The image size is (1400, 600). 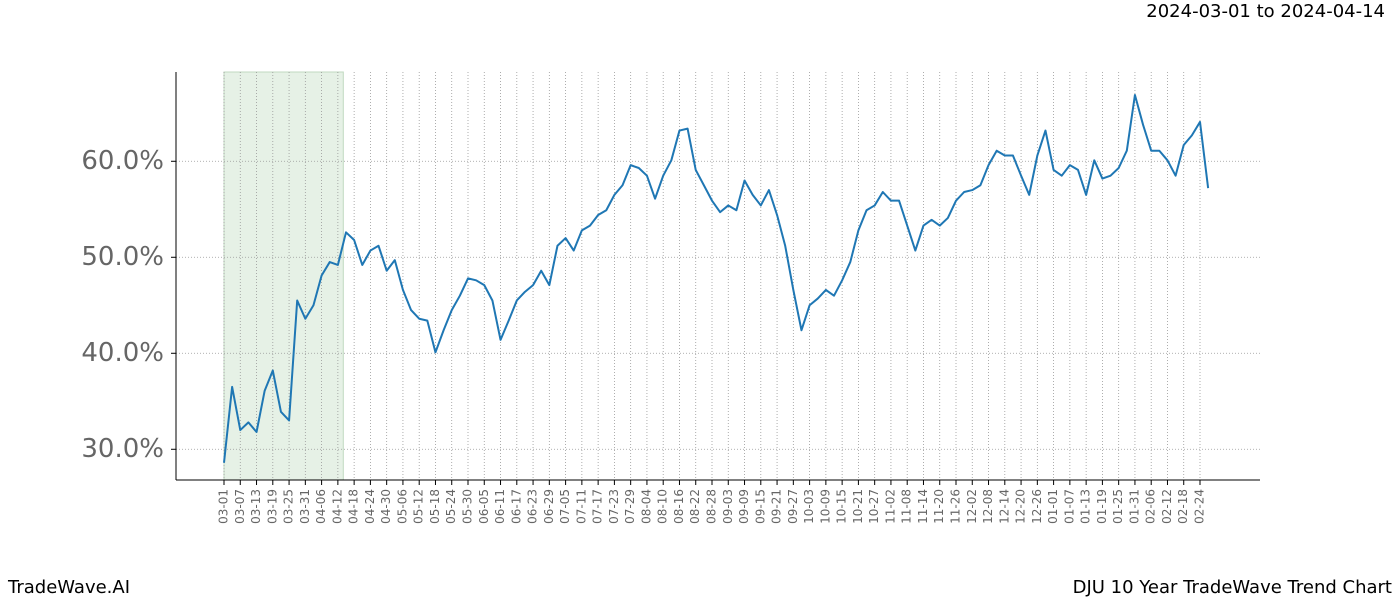 What do you see at coordinates (1053, 506) in the screenshot?
I see `x-tick-label: 01-01` at bounding box center [1053, 506].